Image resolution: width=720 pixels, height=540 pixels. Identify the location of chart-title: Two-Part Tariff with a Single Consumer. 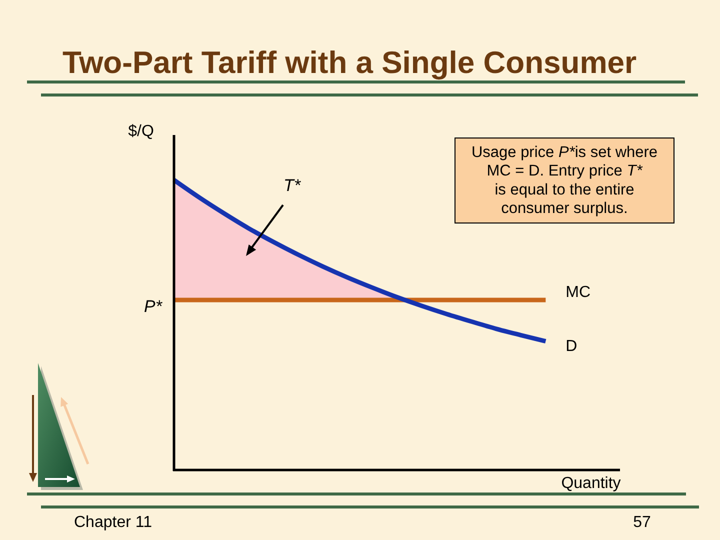
(349, 62).